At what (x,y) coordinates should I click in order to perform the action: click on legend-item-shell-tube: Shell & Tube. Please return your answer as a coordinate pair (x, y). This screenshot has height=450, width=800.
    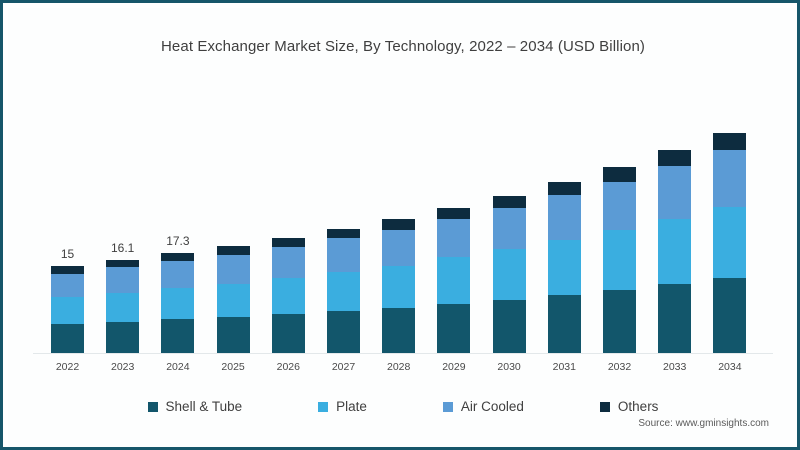
    Looking at the image, I should click on (195, 406).